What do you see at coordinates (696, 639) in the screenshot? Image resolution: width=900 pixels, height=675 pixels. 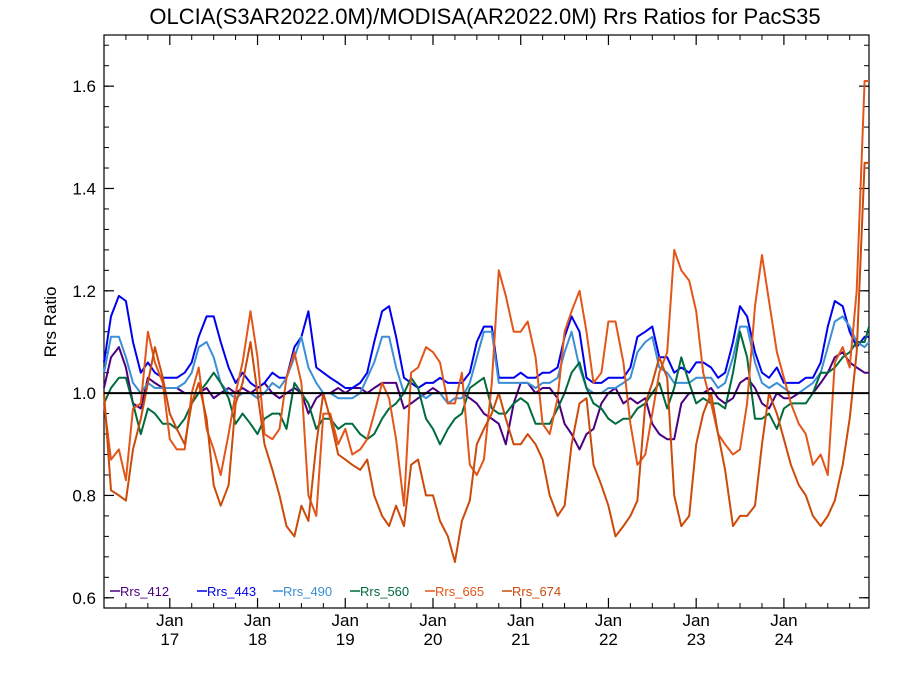 I see `x-tick-year: 23` at bounding box center [696, 639].